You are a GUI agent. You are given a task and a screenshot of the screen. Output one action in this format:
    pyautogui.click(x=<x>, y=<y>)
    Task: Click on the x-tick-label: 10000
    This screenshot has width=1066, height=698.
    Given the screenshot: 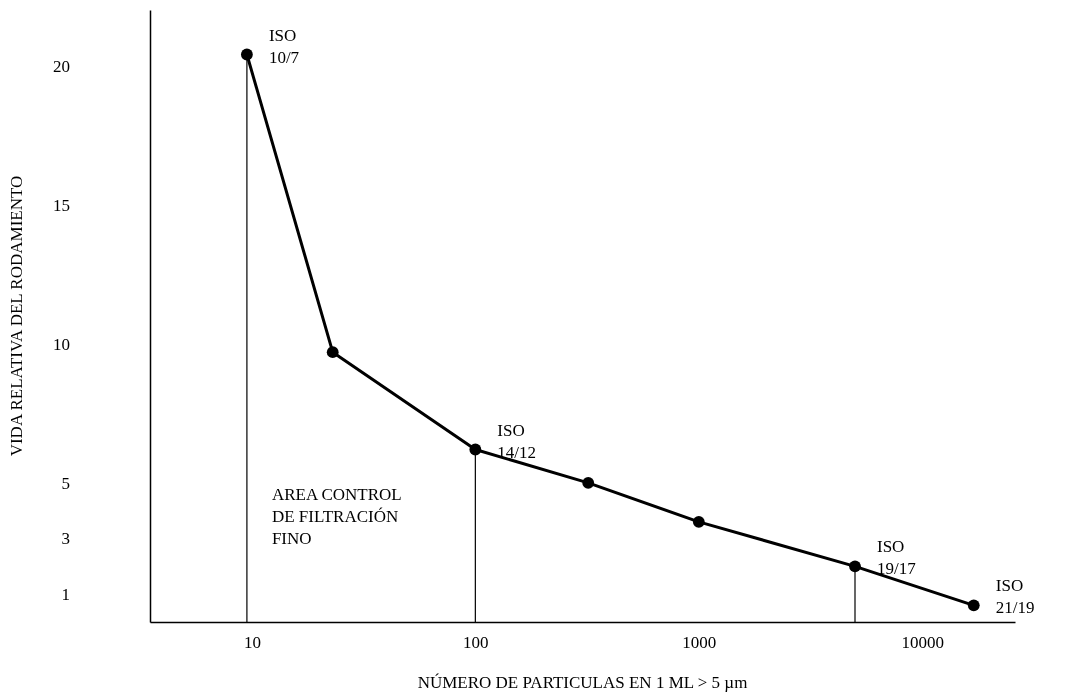 What is the action you would take?
    pyautogui.click(x=923, y=643)
    